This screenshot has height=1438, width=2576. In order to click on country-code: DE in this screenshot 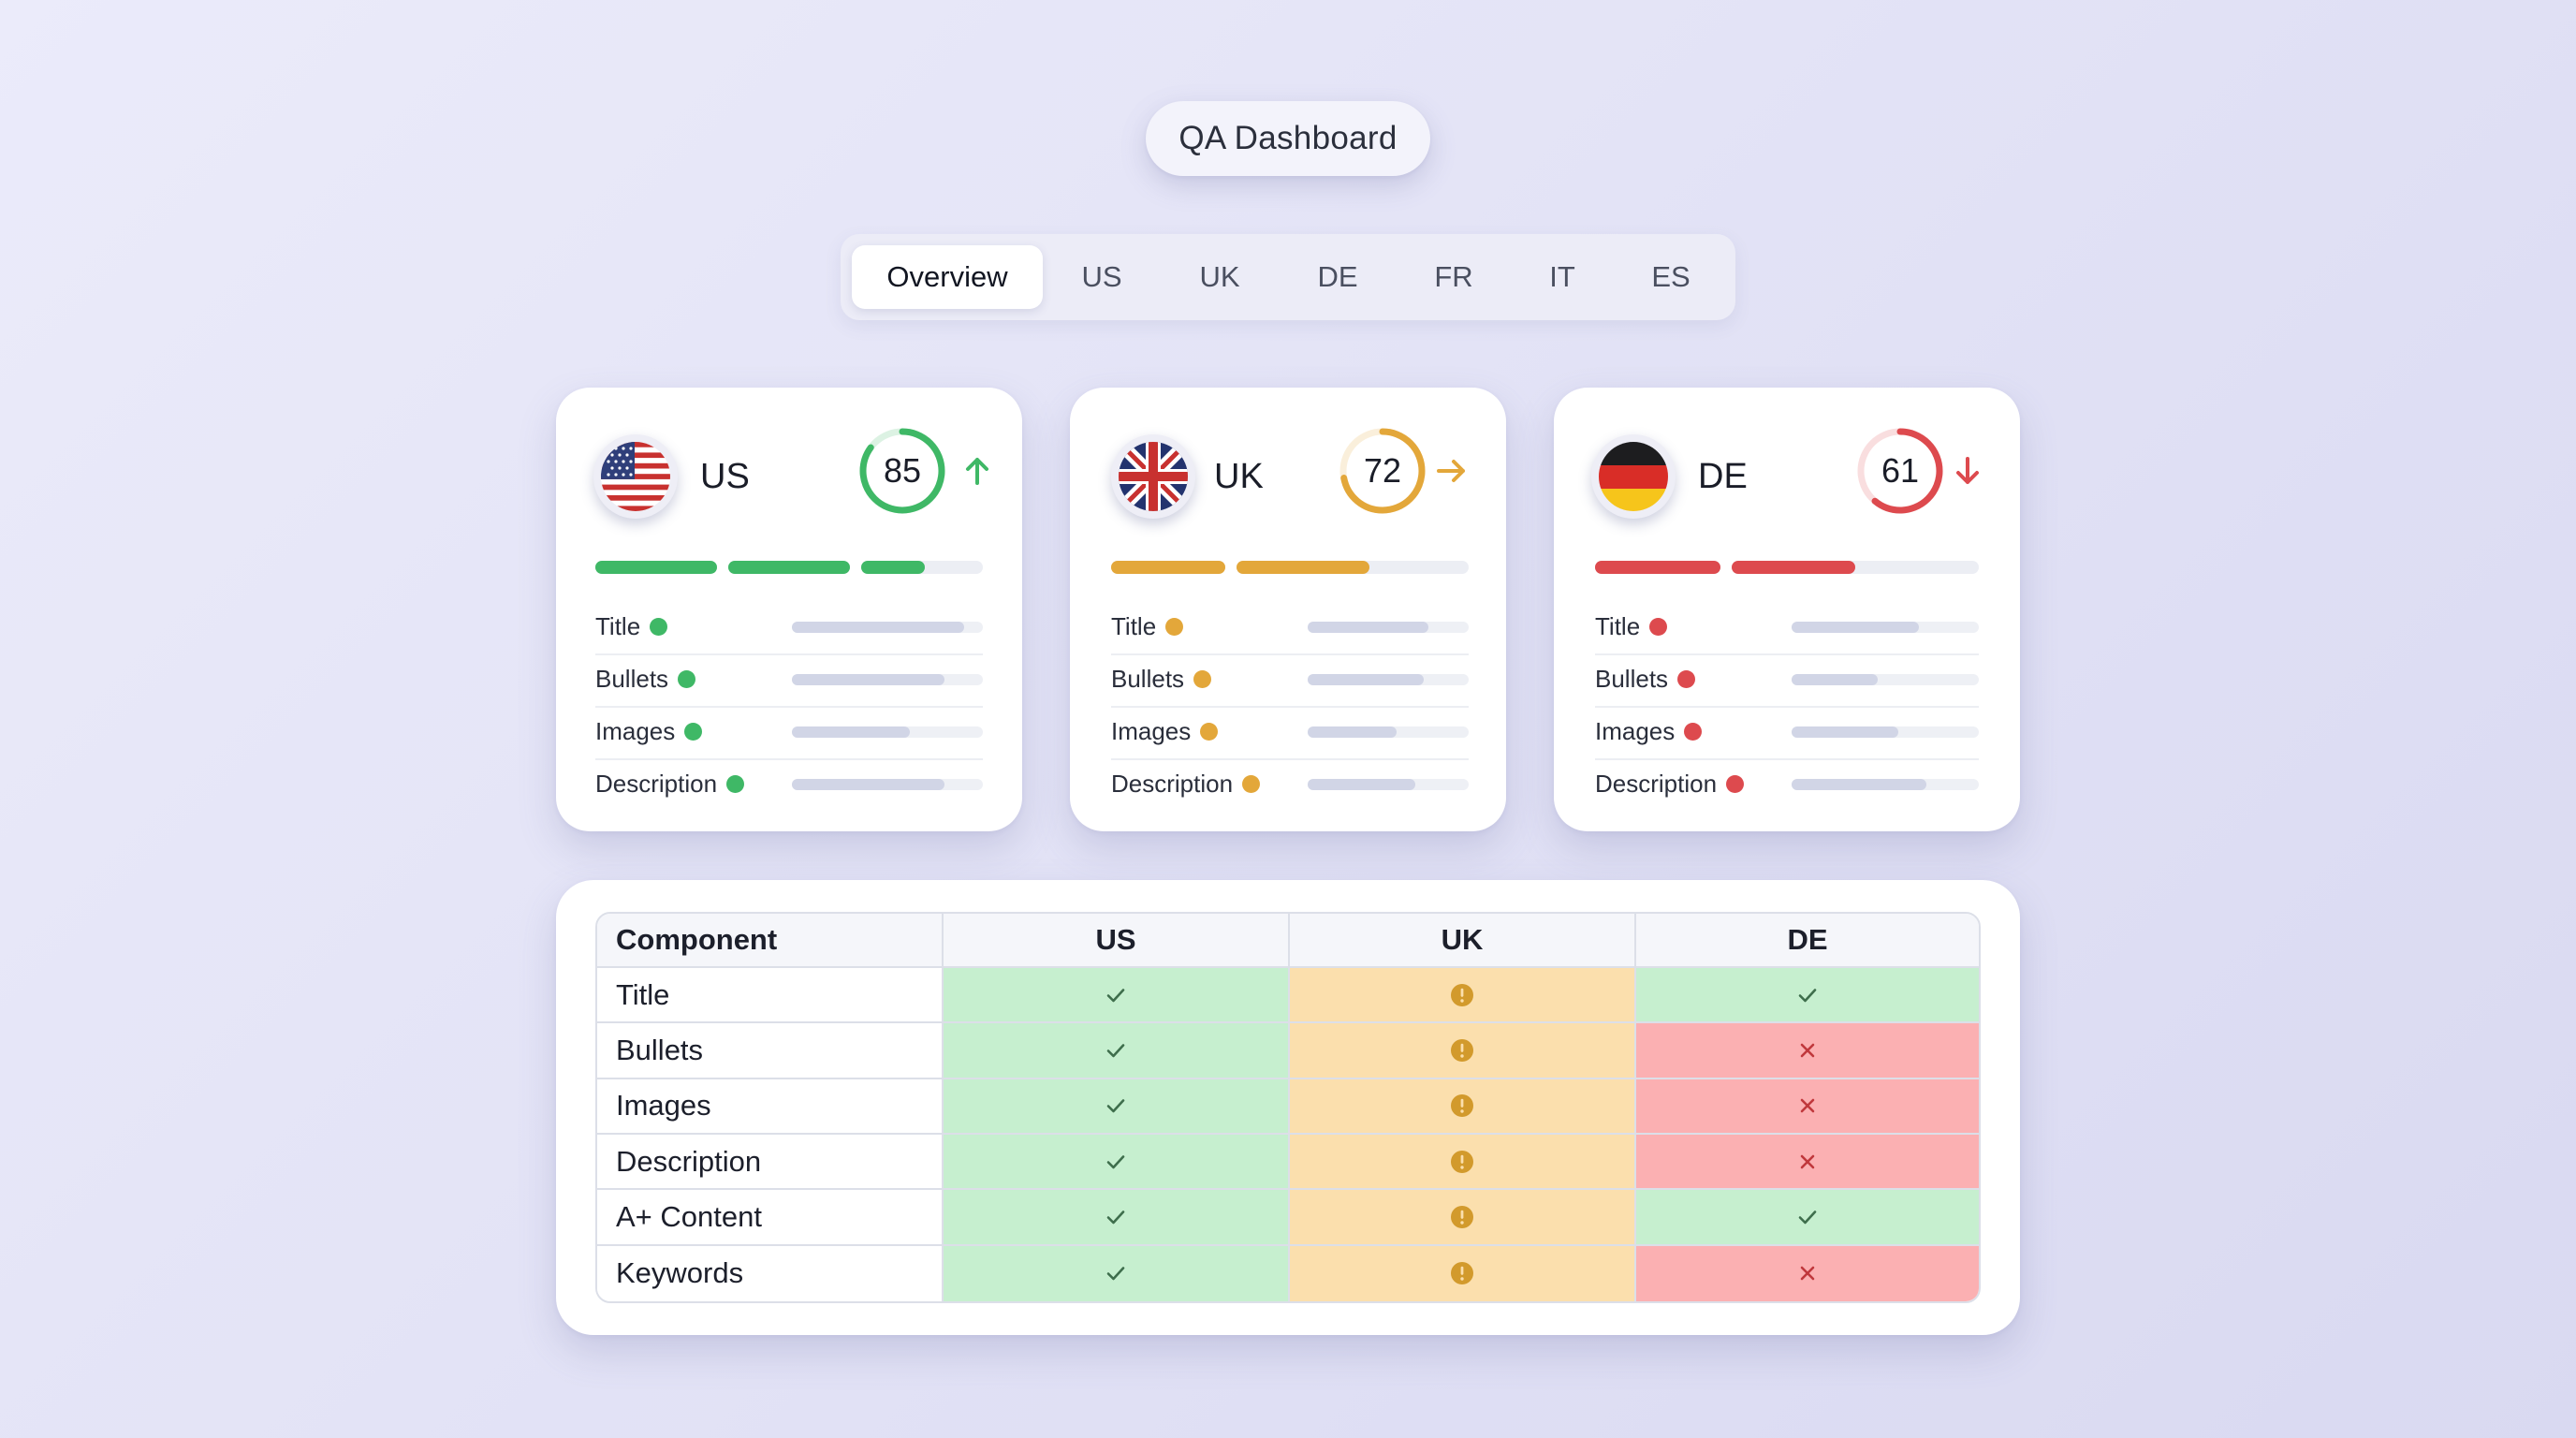, I will do `click(1723, 476)`.